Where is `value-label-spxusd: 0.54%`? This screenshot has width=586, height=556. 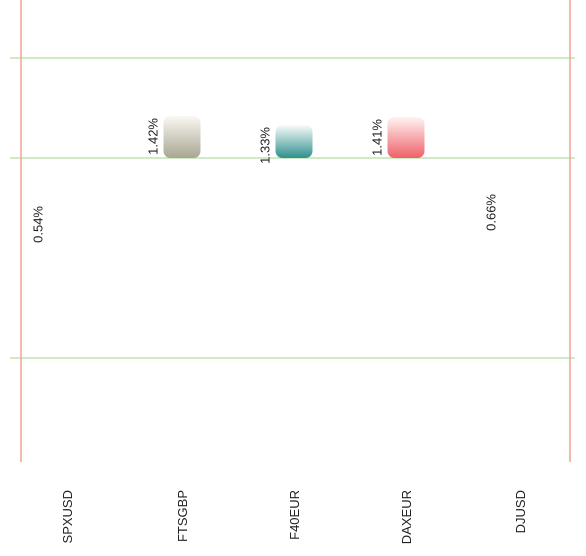 value-label-spxusd: 0.54% is located at coordinates (38, 224).